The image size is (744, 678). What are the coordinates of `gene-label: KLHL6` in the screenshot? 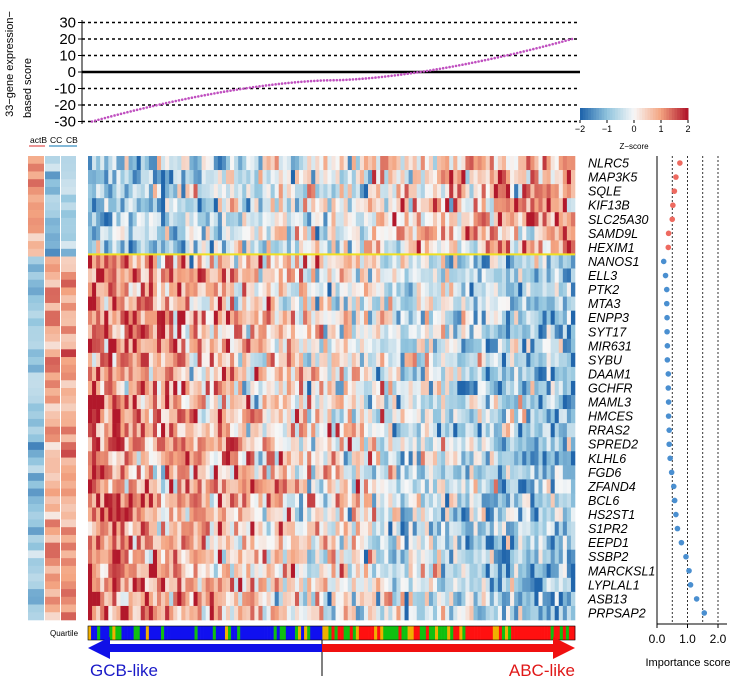 It's located at (607, 459).